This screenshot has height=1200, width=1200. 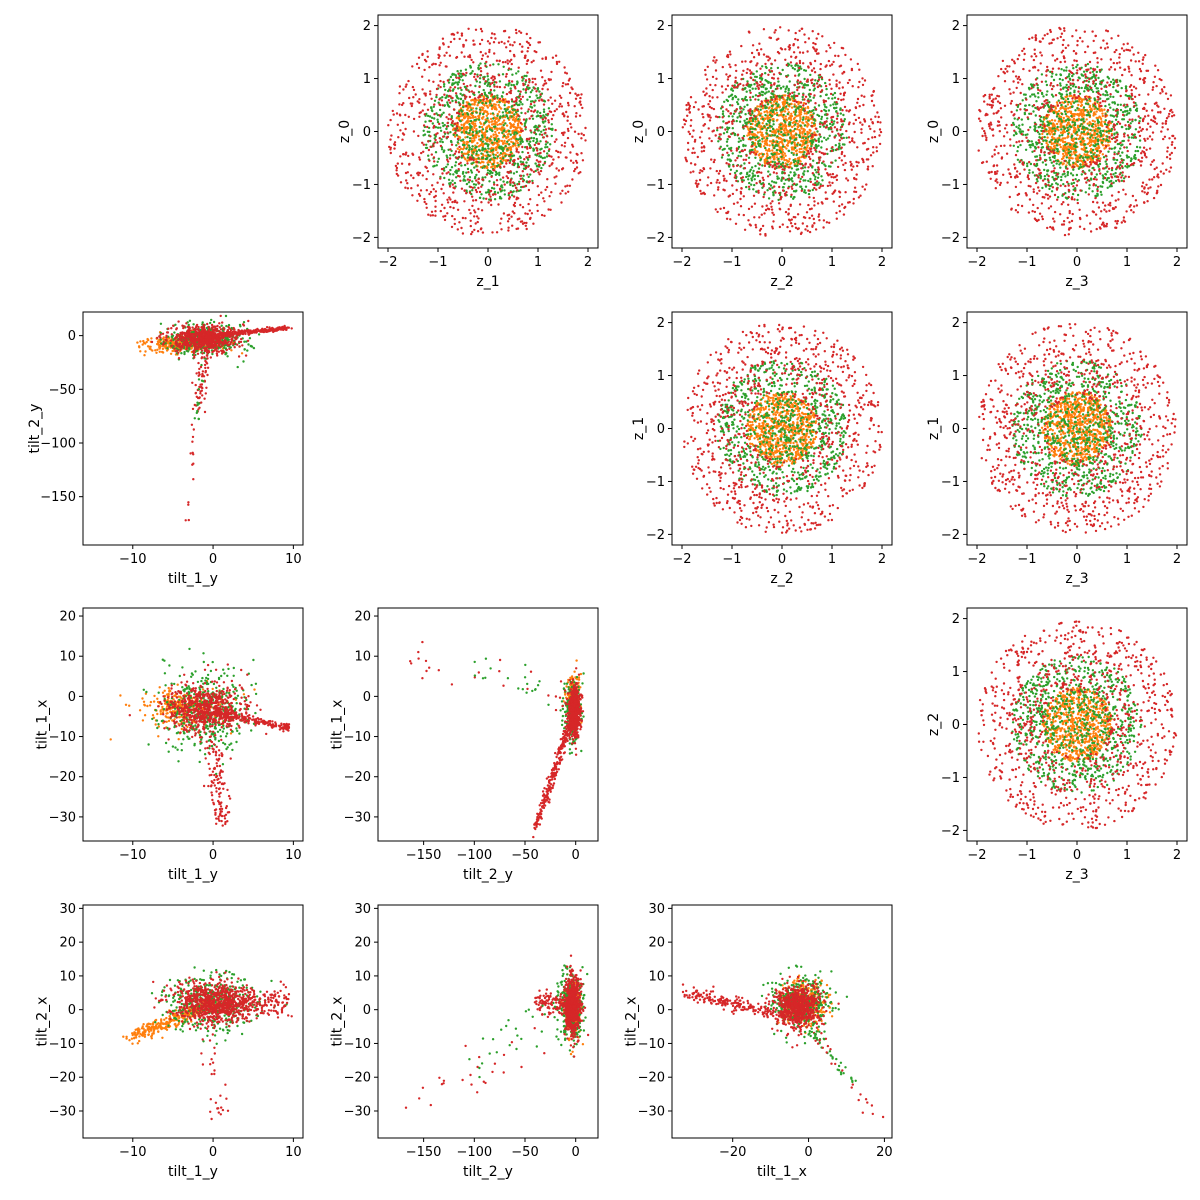 What do you see at coordinates (538, 262) in the screenshot?
I see `x-tick-label: 1` at bounding box center [538, 262].